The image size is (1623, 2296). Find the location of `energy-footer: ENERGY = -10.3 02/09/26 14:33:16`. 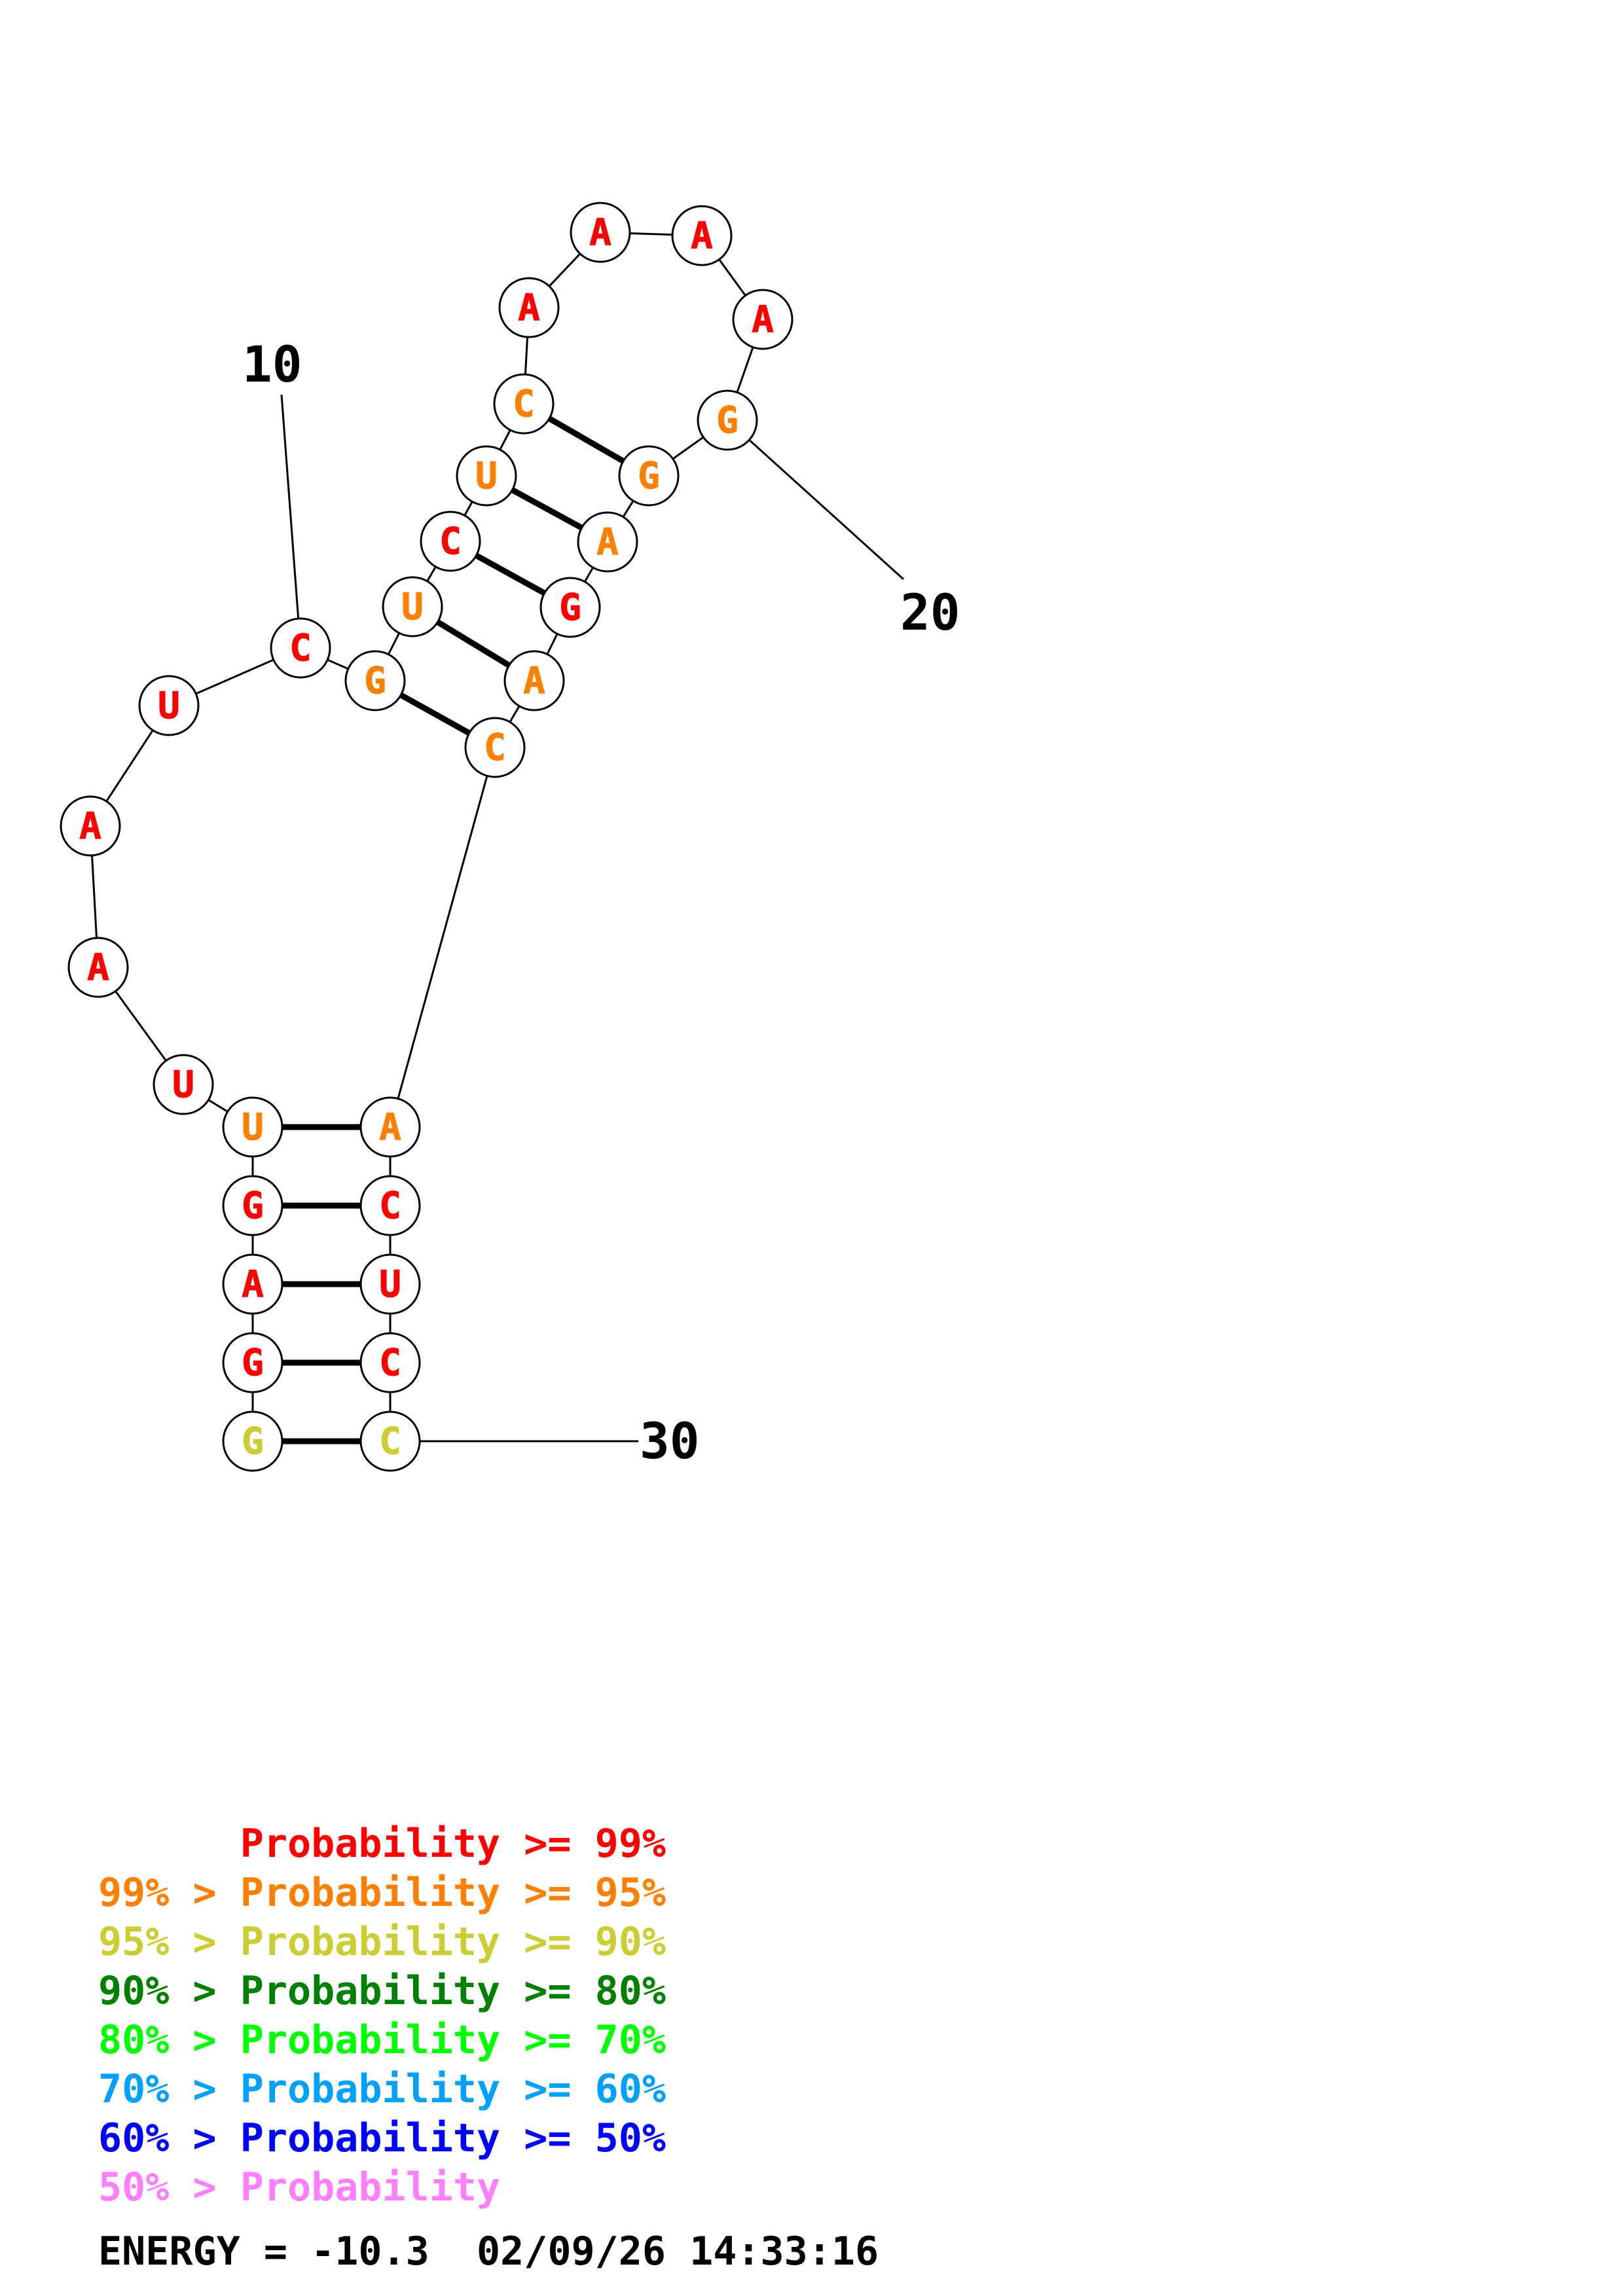

energy-footer: ENERGY = -10.3 02/09/26 14:33:16 is located at coordinates (488, 2251).